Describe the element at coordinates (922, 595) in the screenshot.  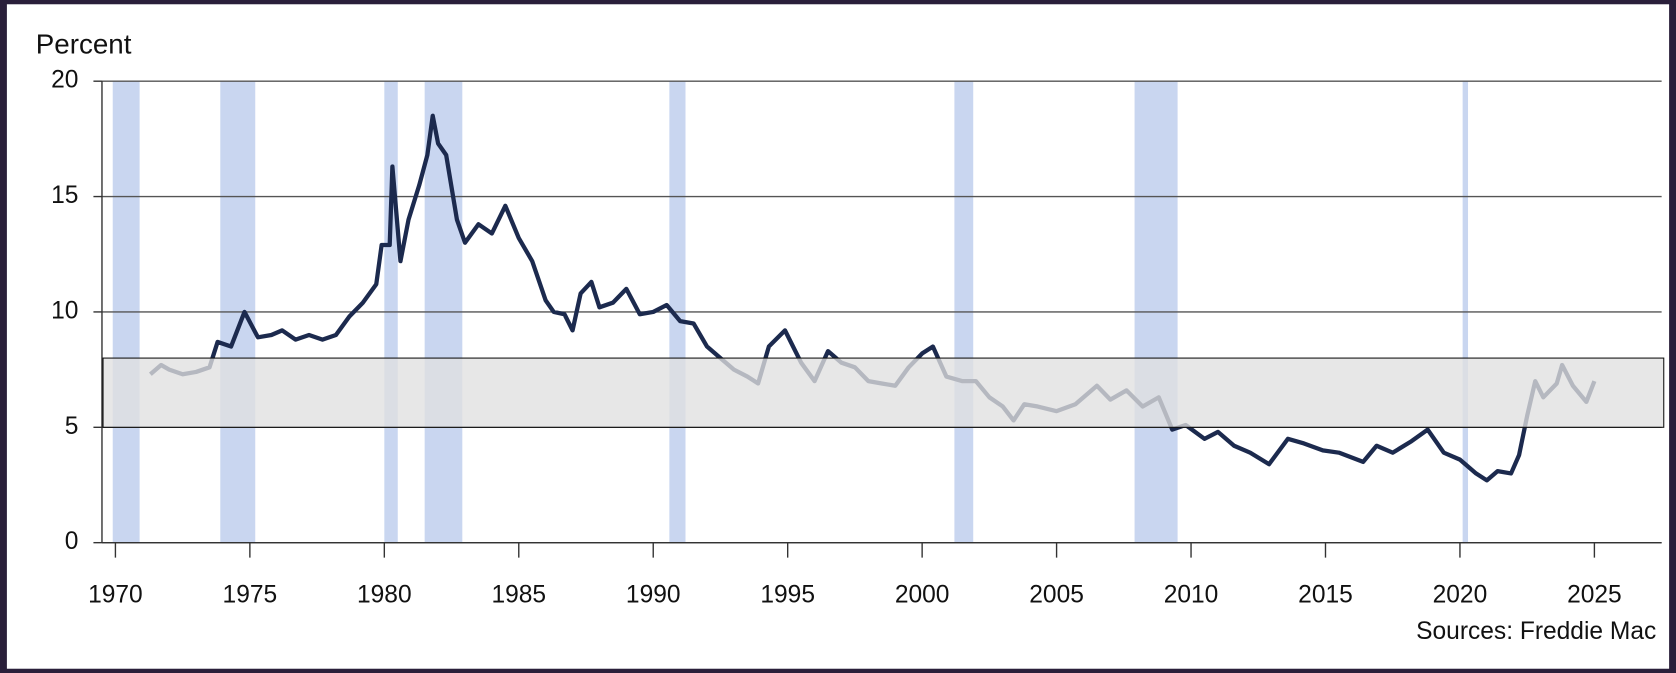
I see `x-tick-label: 2000` at that location.